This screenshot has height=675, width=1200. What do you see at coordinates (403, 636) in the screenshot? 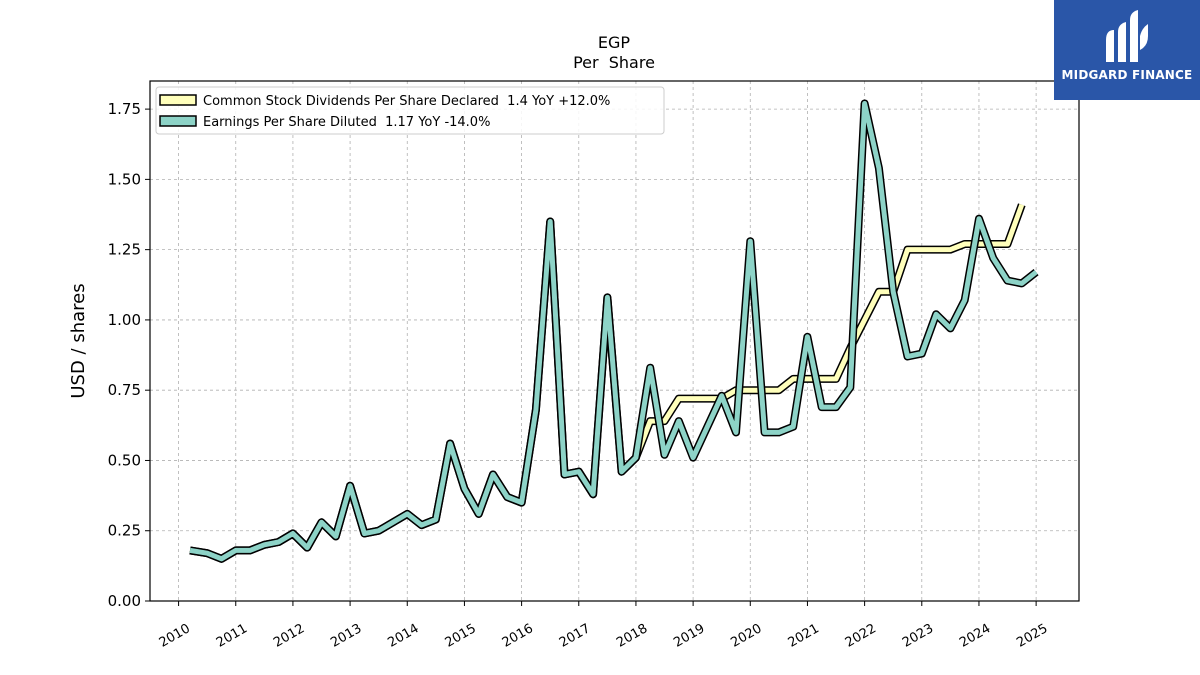
I see `x-tick-label: 2014` at bounding box center [403, 636].